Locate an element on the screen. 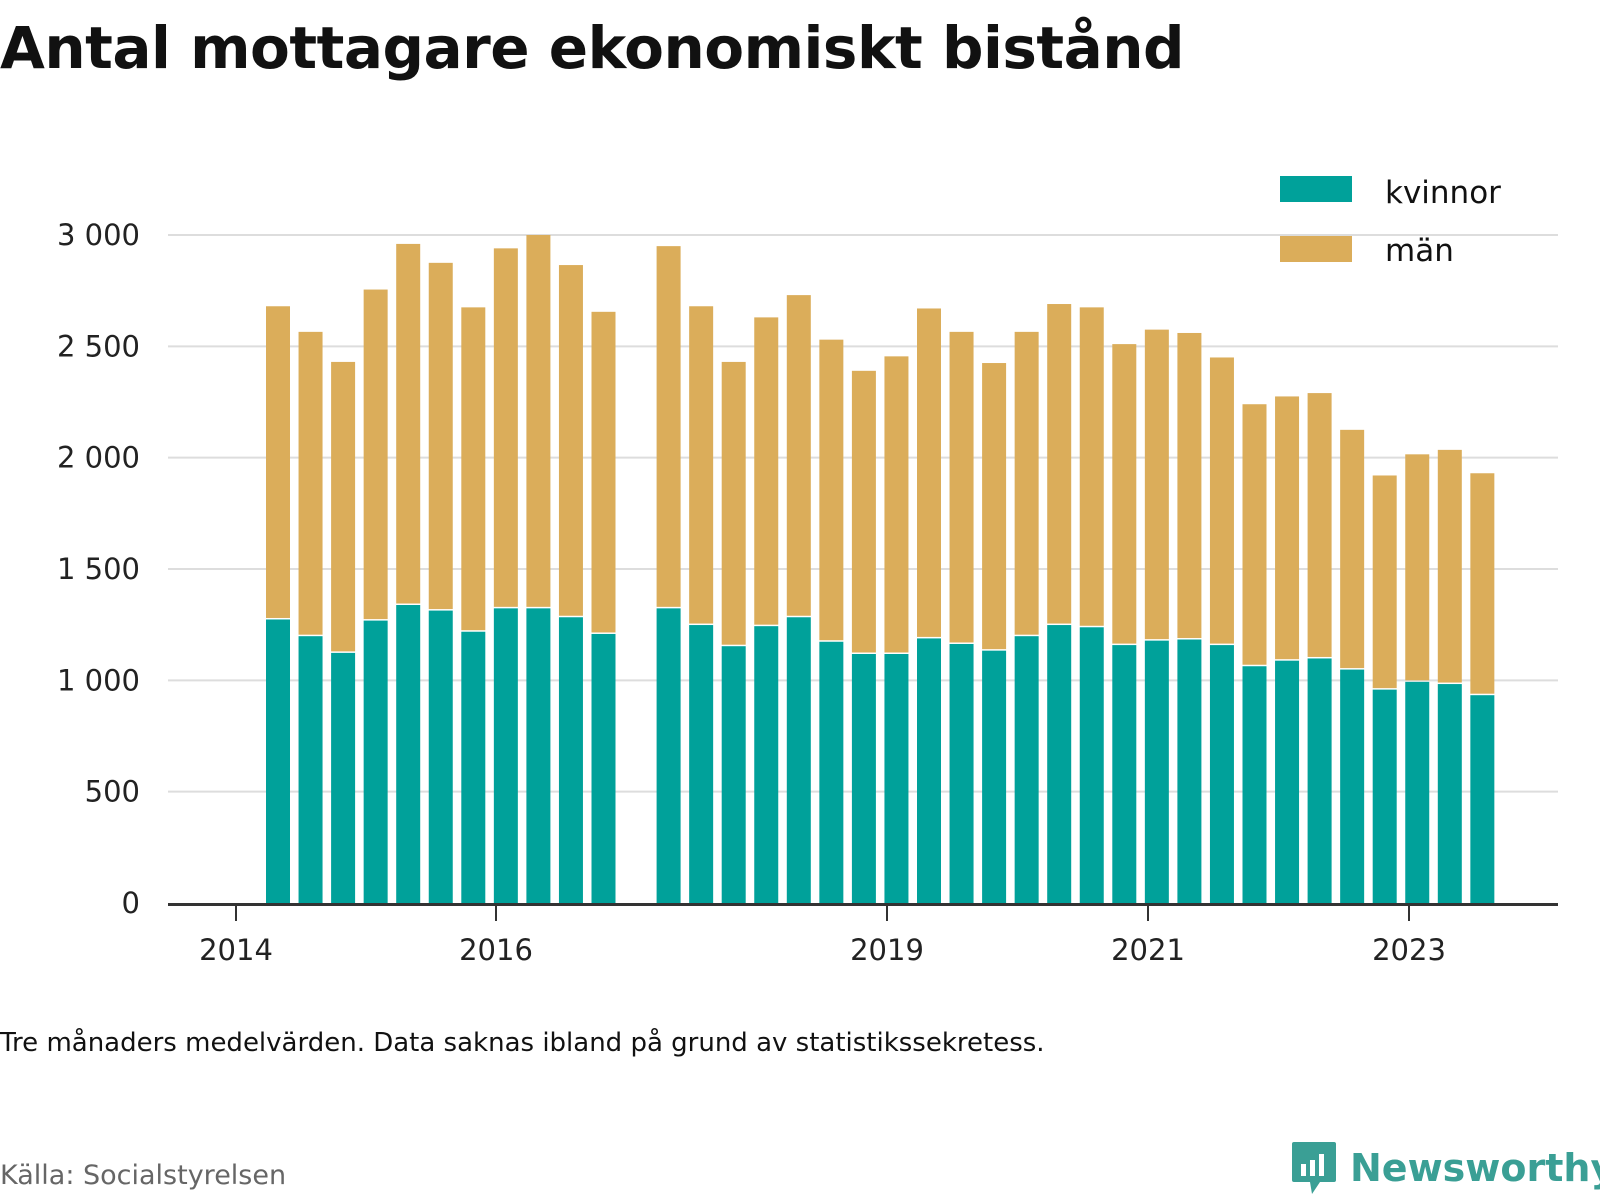 The height and width of the screenshot is (1200, 1600). y-tick-label: 500 is located at coordinates (112, 792).